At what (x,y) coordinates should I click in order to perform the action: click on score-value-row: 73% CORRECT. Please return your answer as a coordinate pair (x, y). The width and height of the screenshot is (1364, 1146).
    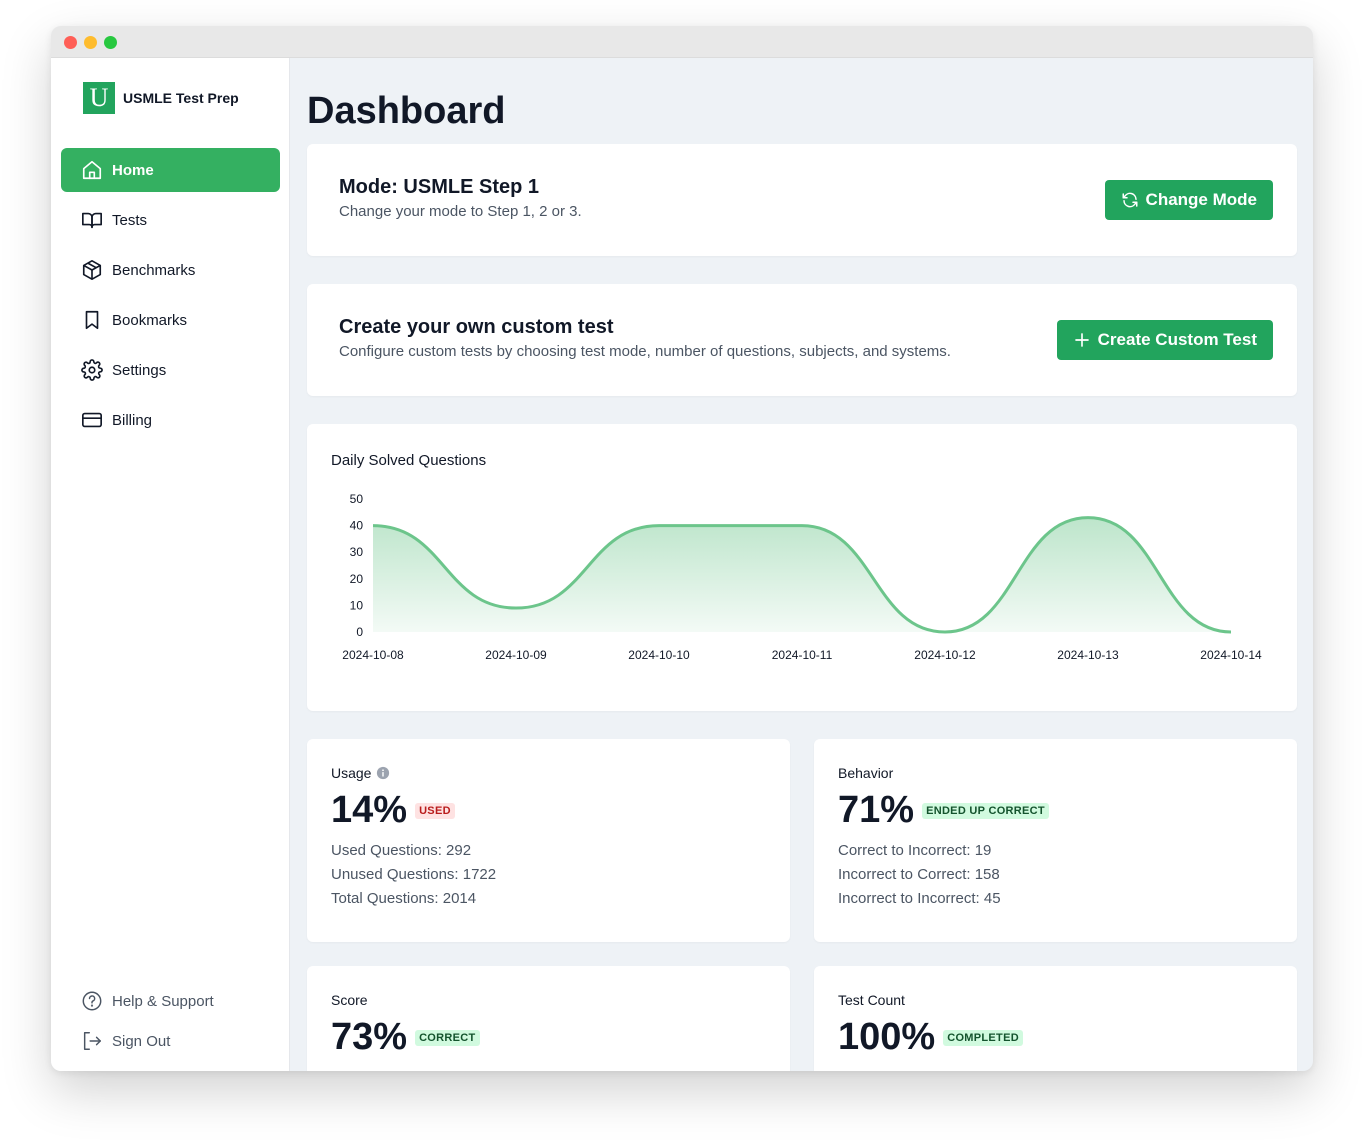
    Looking at the image, I should click on (405, 1037).